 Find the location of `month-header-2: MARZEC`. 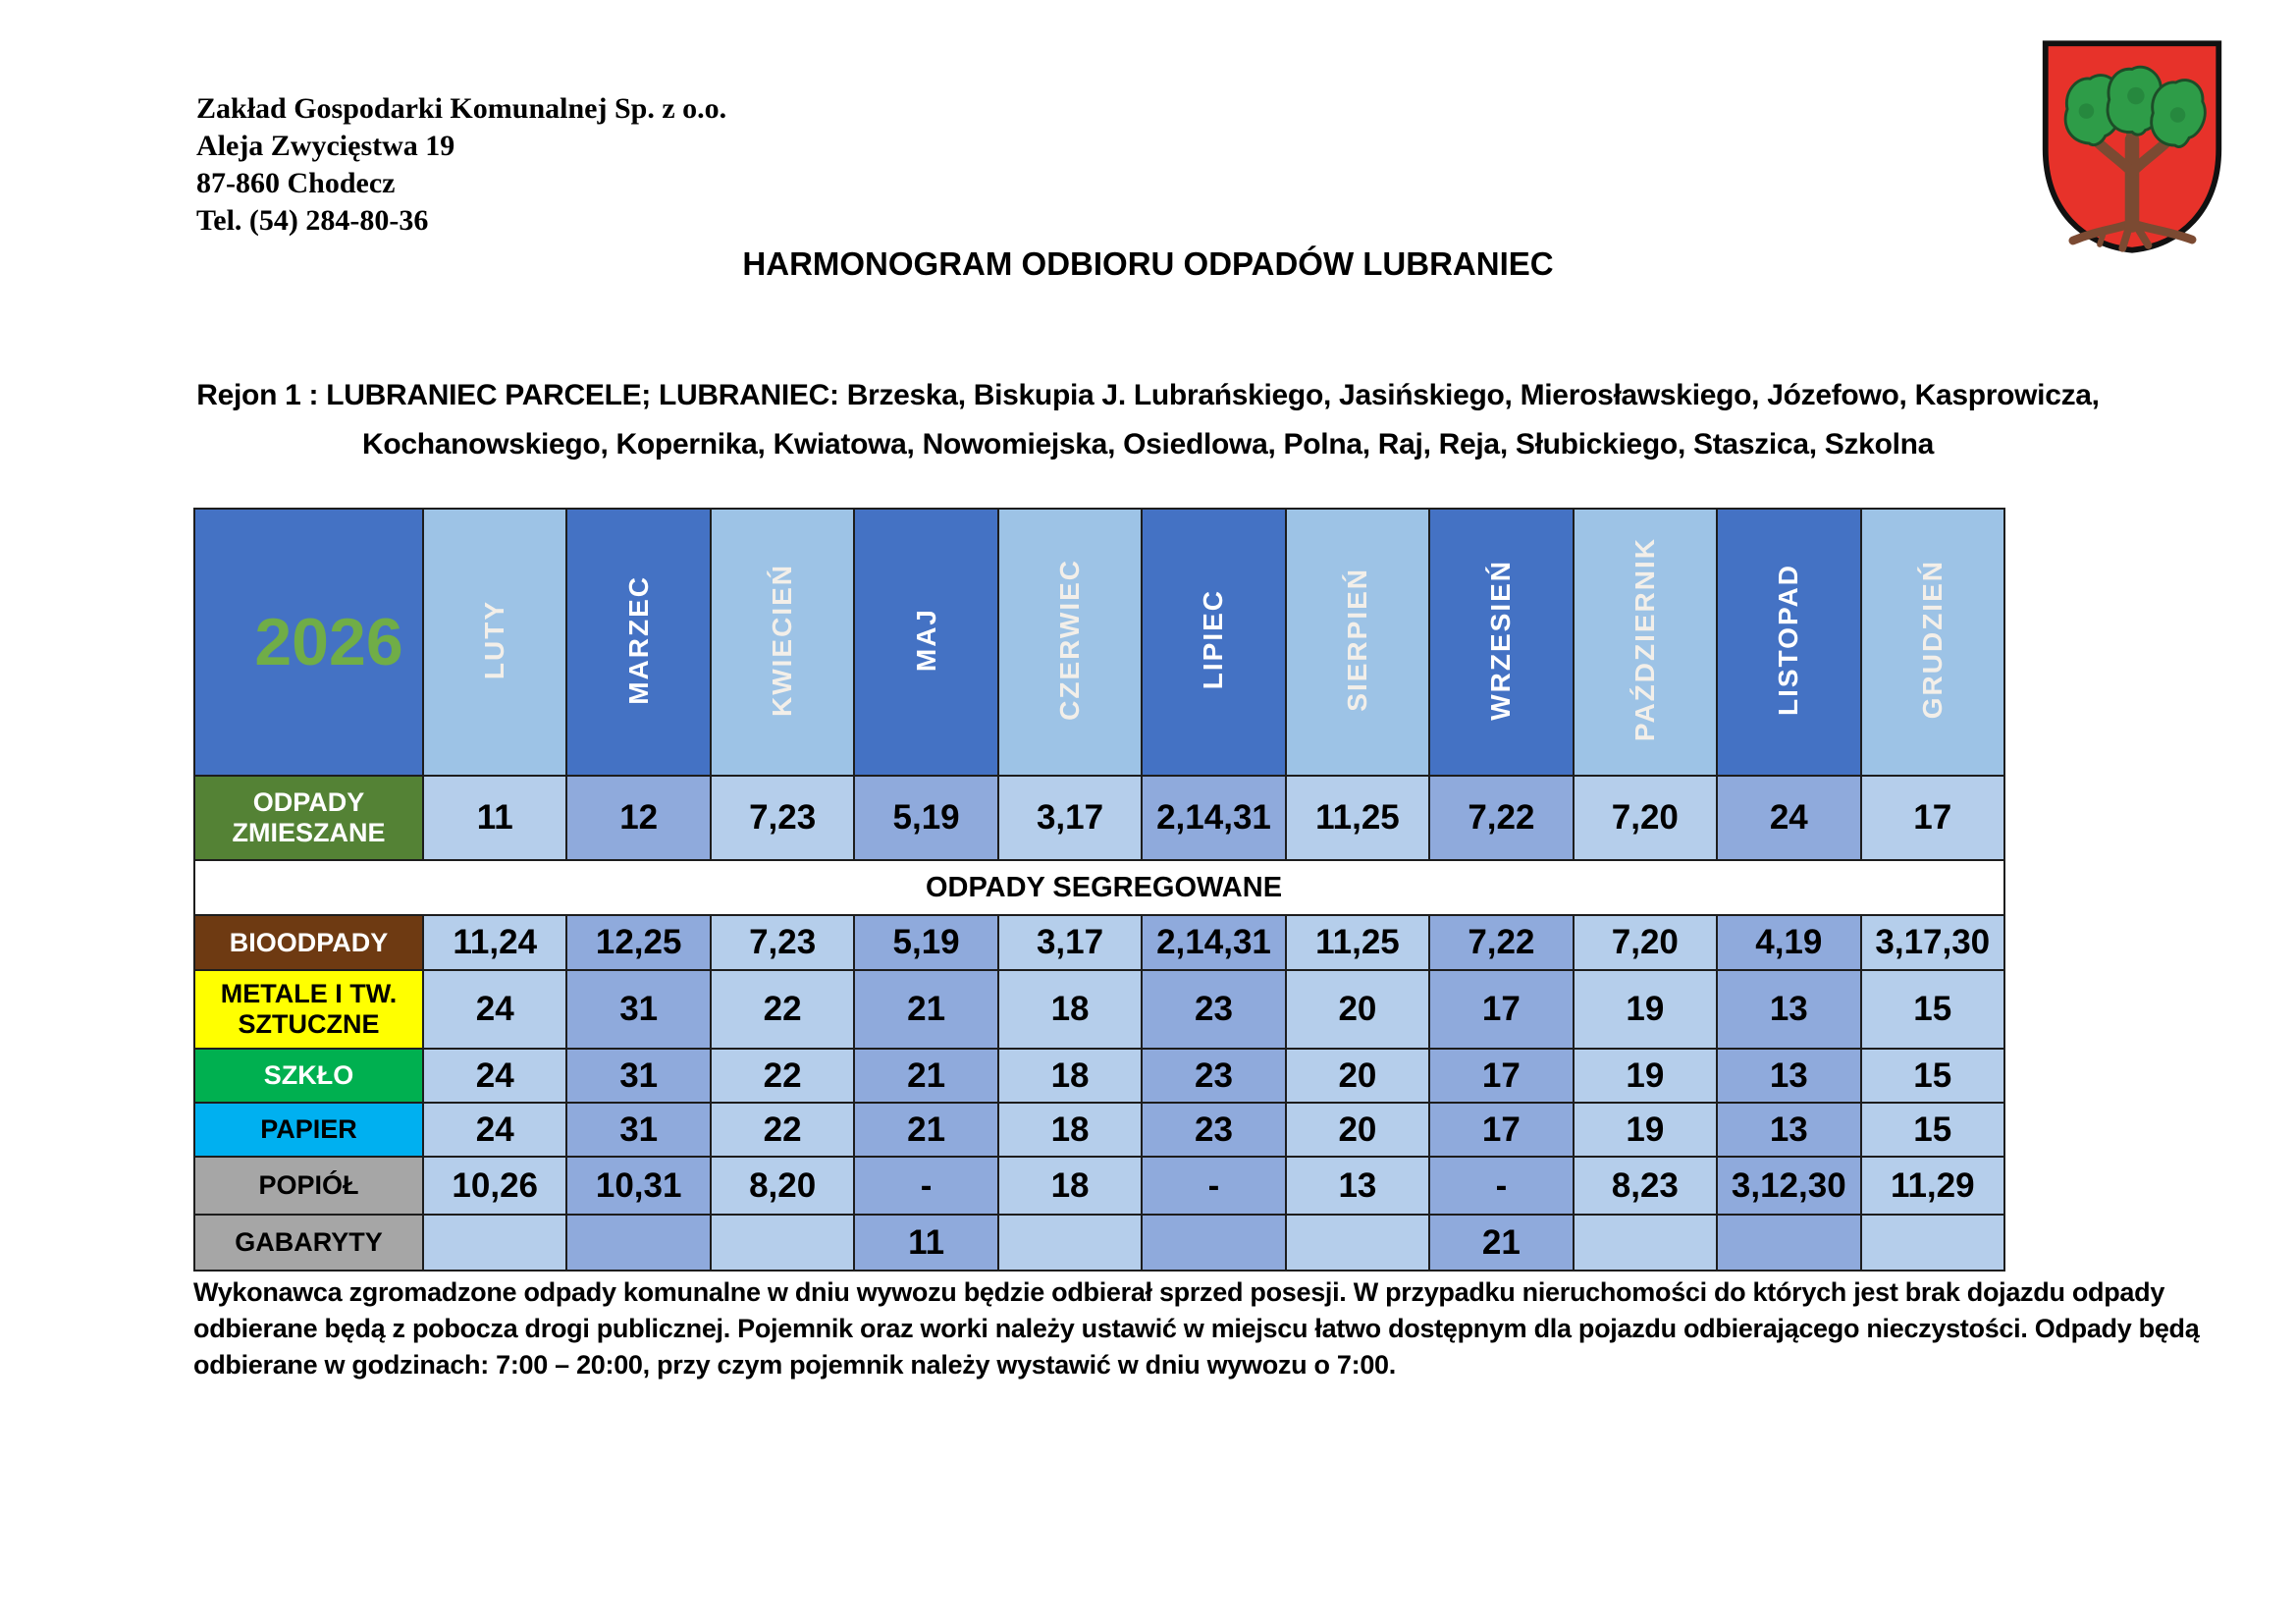

month-header-2: MARZEC is located at coordinates (638, 642).